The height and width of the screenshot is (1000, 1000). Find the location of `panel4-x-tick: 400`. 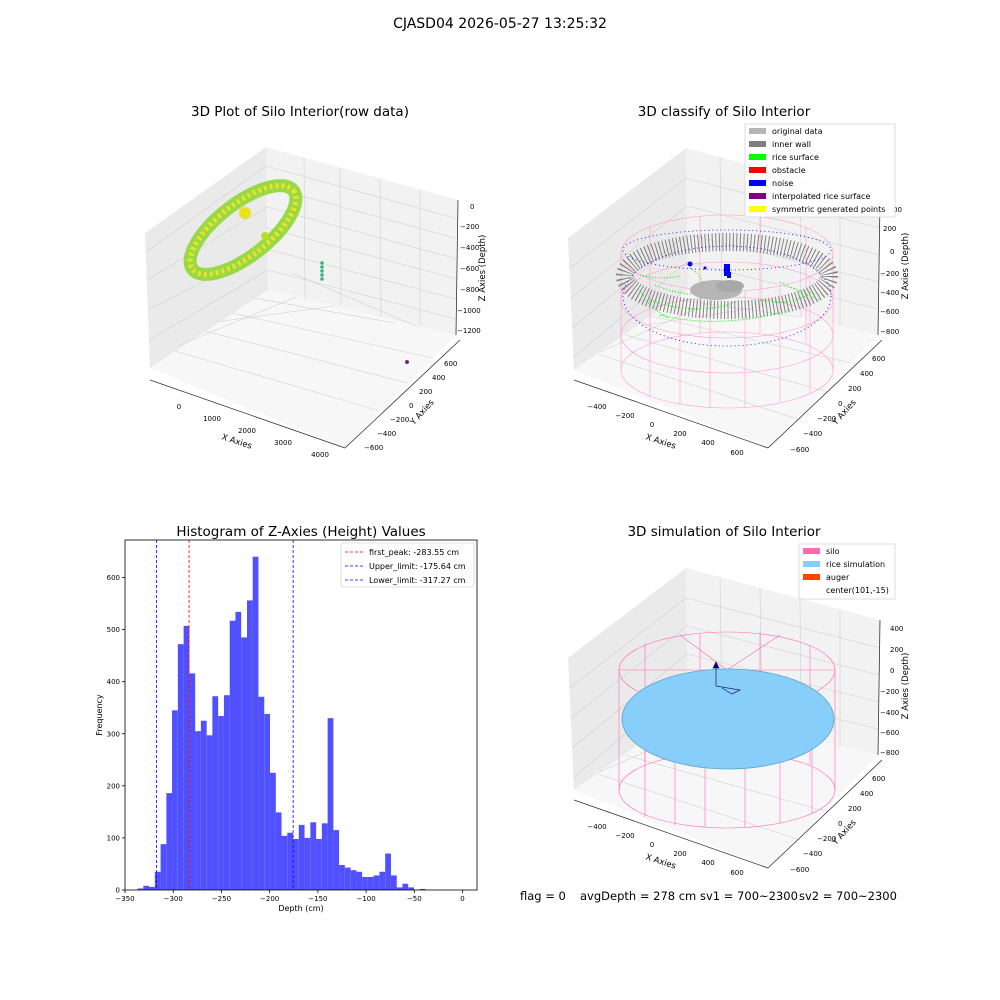

panel4-x-tick: 400 is located at coordinates (707, 863).